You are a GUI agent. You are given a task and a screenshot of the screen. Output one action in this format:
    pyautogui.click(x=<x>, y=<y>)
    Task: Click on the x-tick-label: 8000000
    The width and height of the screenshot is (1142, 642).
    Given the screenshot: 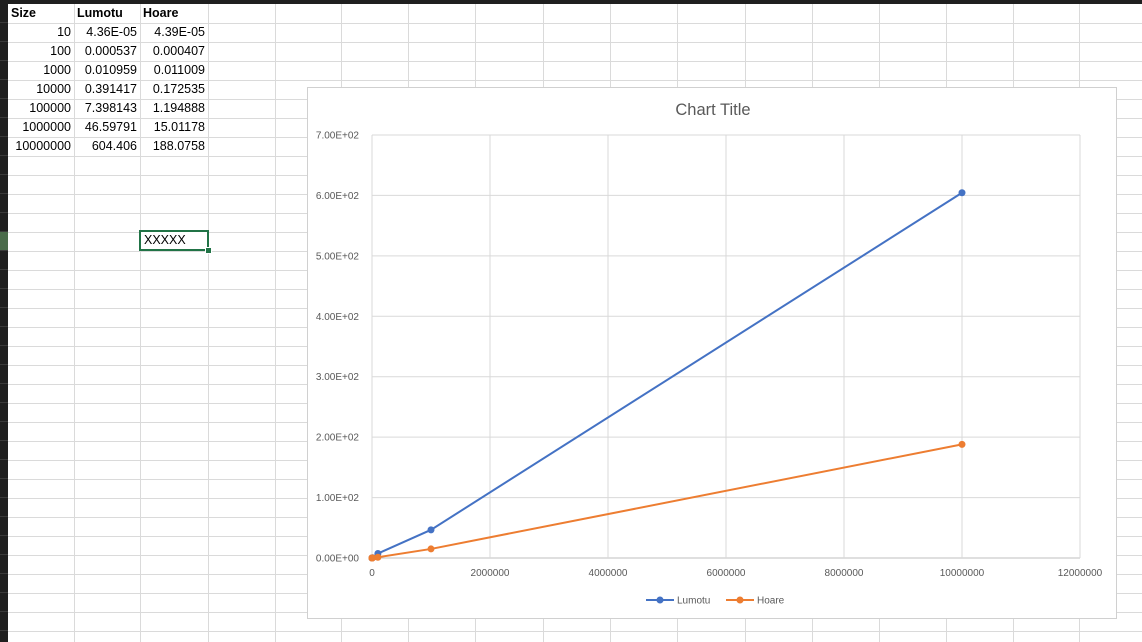 What is the action you would take?
    pyautogui.click(x=844, y=573)
    